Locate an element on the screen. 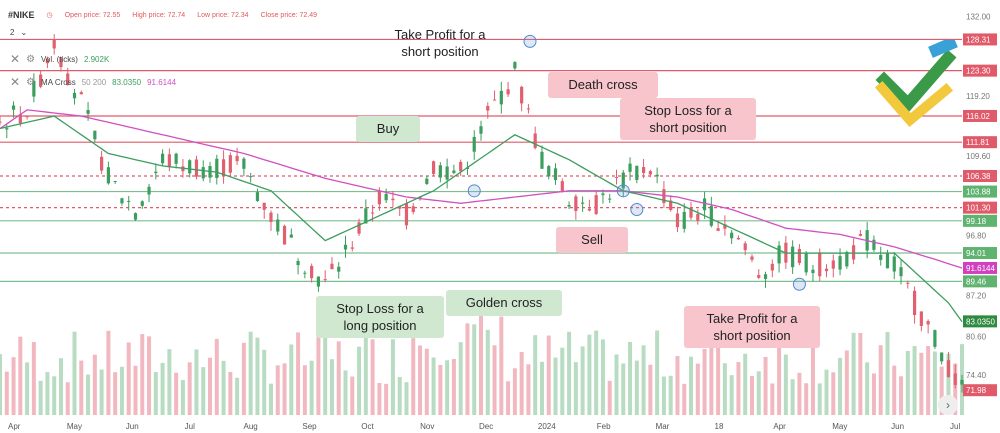  x-tick-label: Dec is located at coordinates (486, 426).